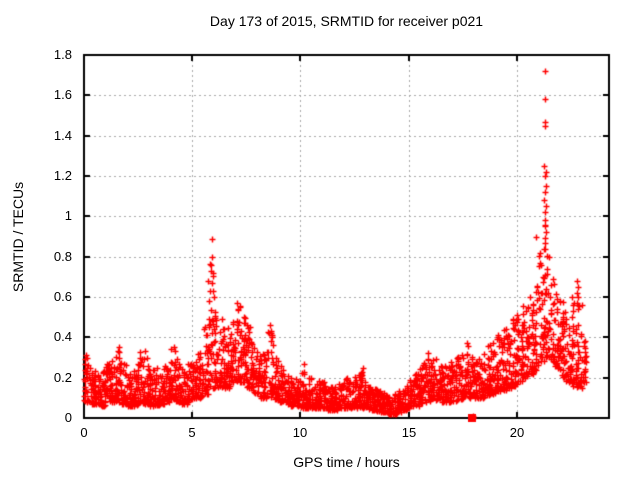 The height and width of the screenshot is (480, 640). Describe the element at coordinates (192, 432) in the screenshot. I see `x-tick-label: 5` at that location.